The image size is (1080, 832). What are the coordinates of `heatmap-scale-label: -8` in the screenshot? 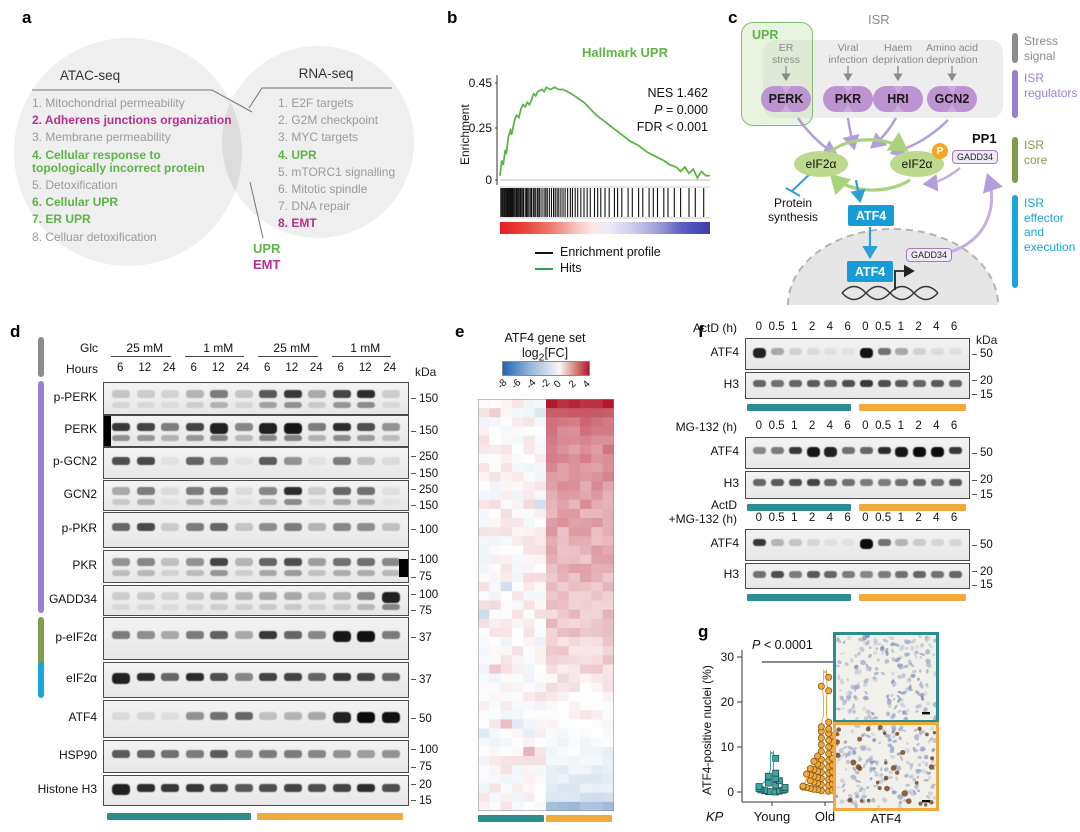 It's located at (502, 384).